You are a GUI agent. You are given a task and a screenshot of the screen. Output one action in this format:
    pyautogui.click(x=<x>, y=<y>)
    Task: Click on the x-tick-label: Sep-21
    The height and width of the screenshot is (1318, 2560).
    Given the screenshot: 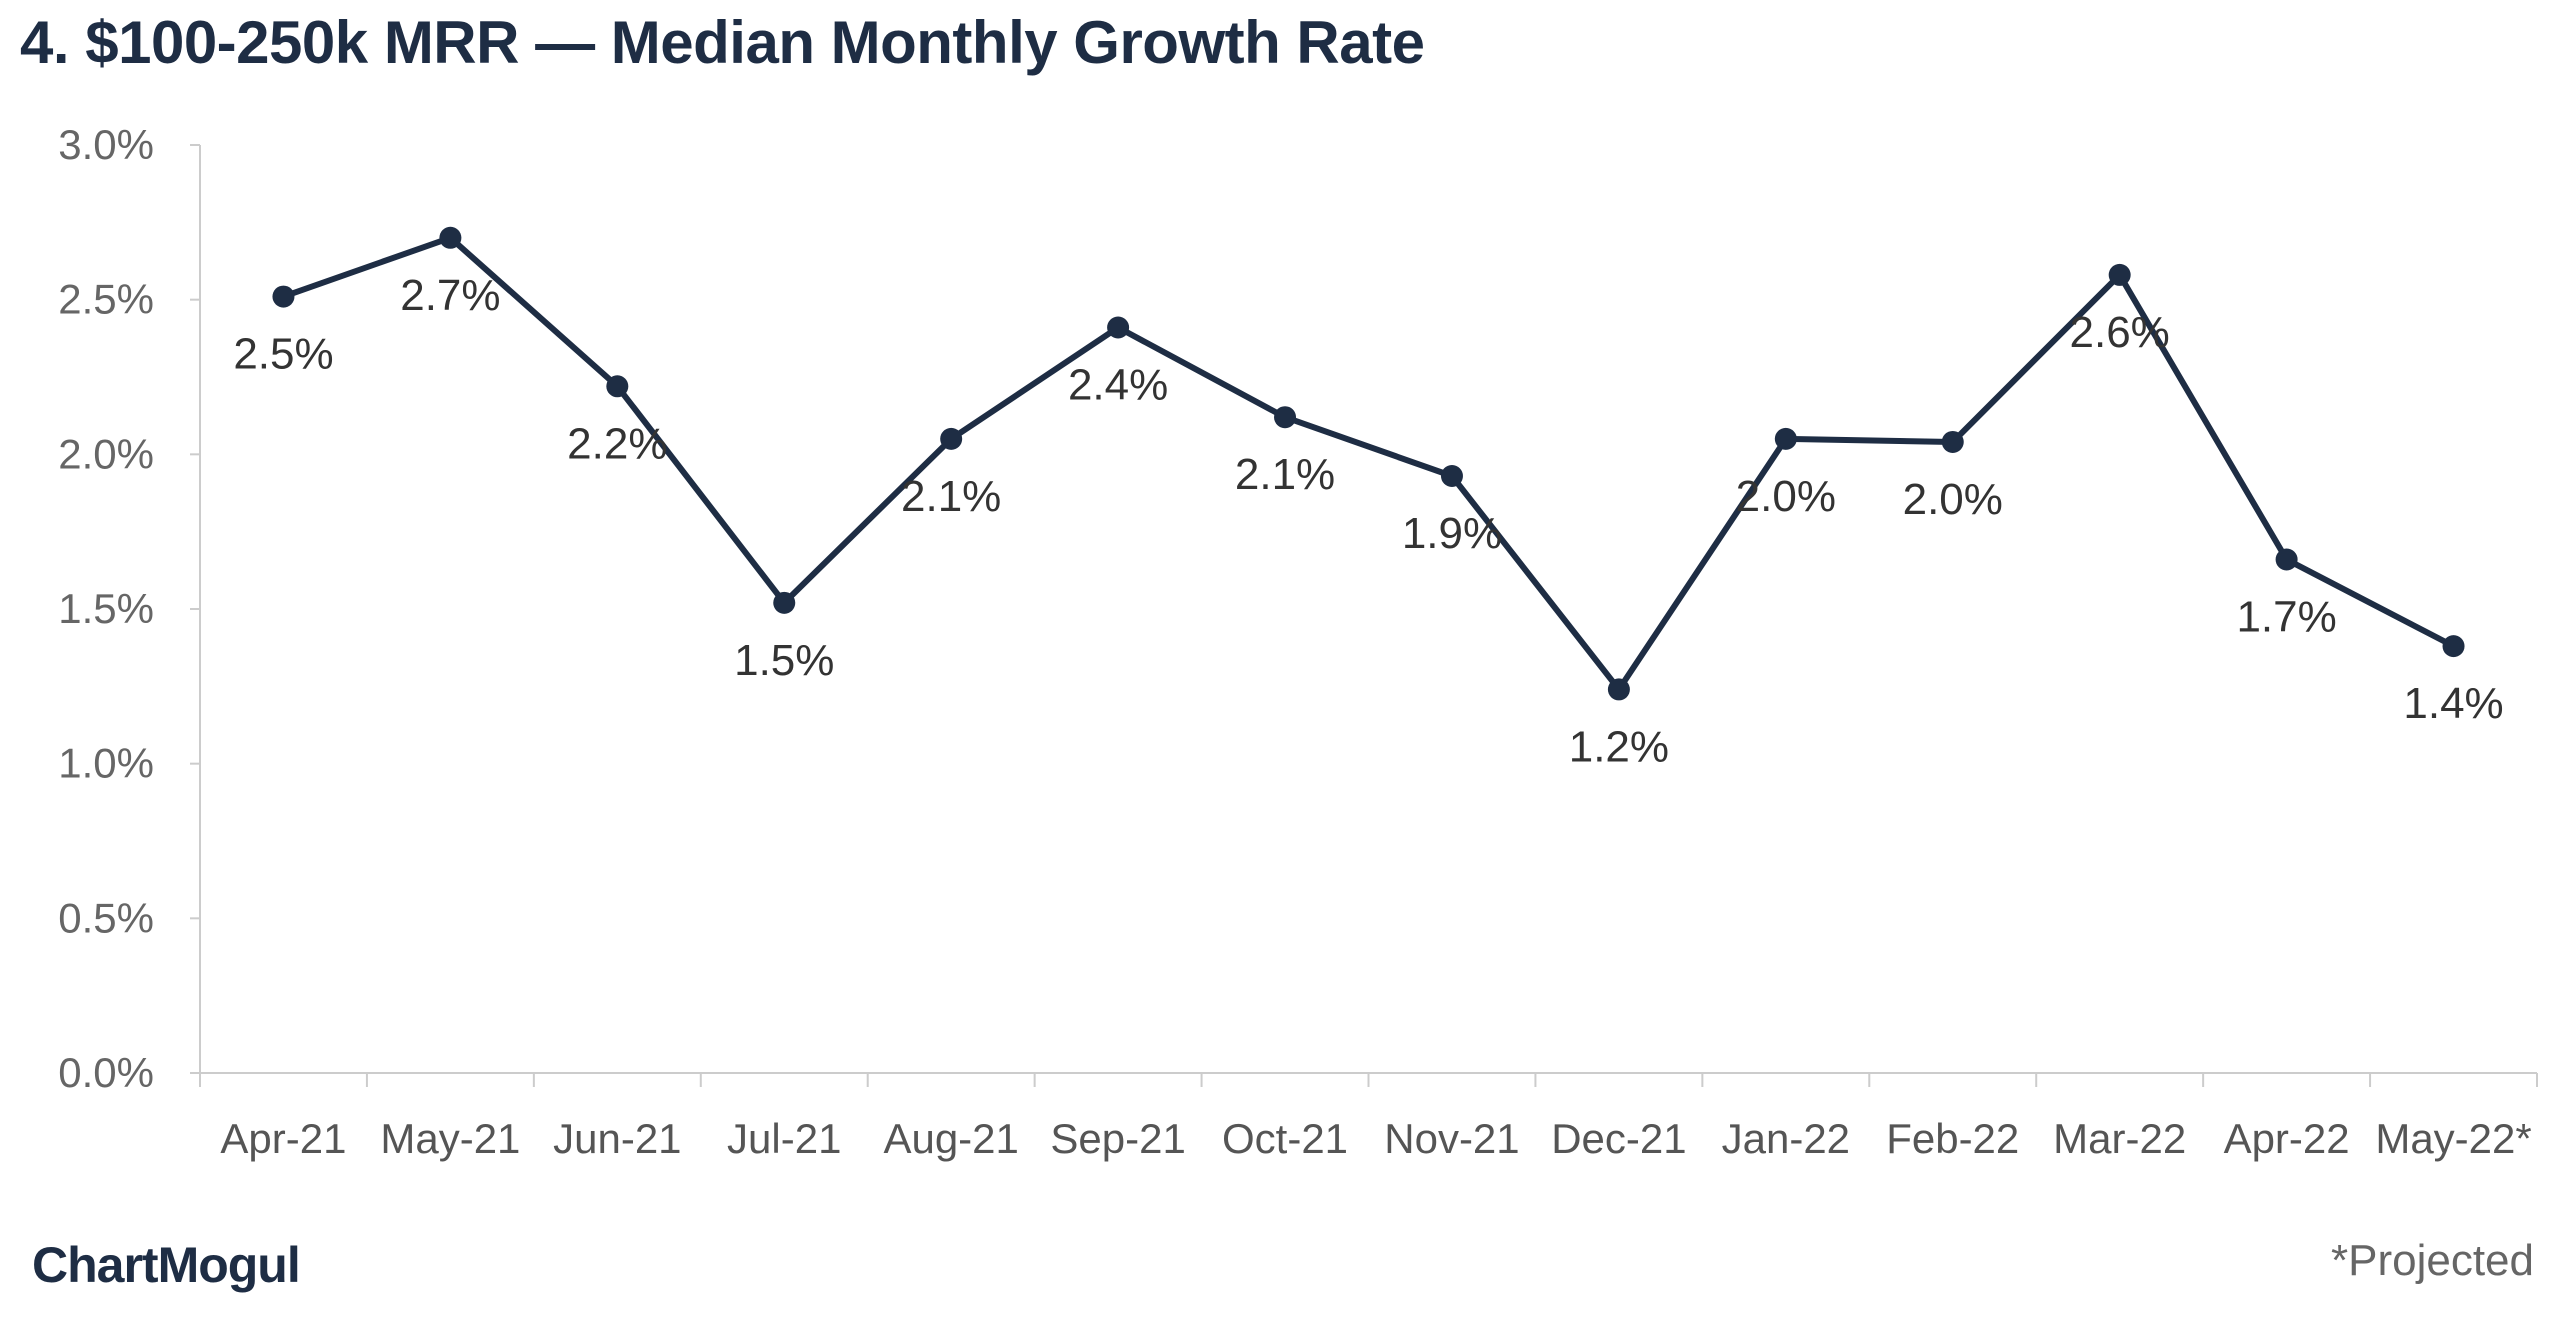 What is the action you would take?
    pyautogui.click(x=1117, y=1138)
    